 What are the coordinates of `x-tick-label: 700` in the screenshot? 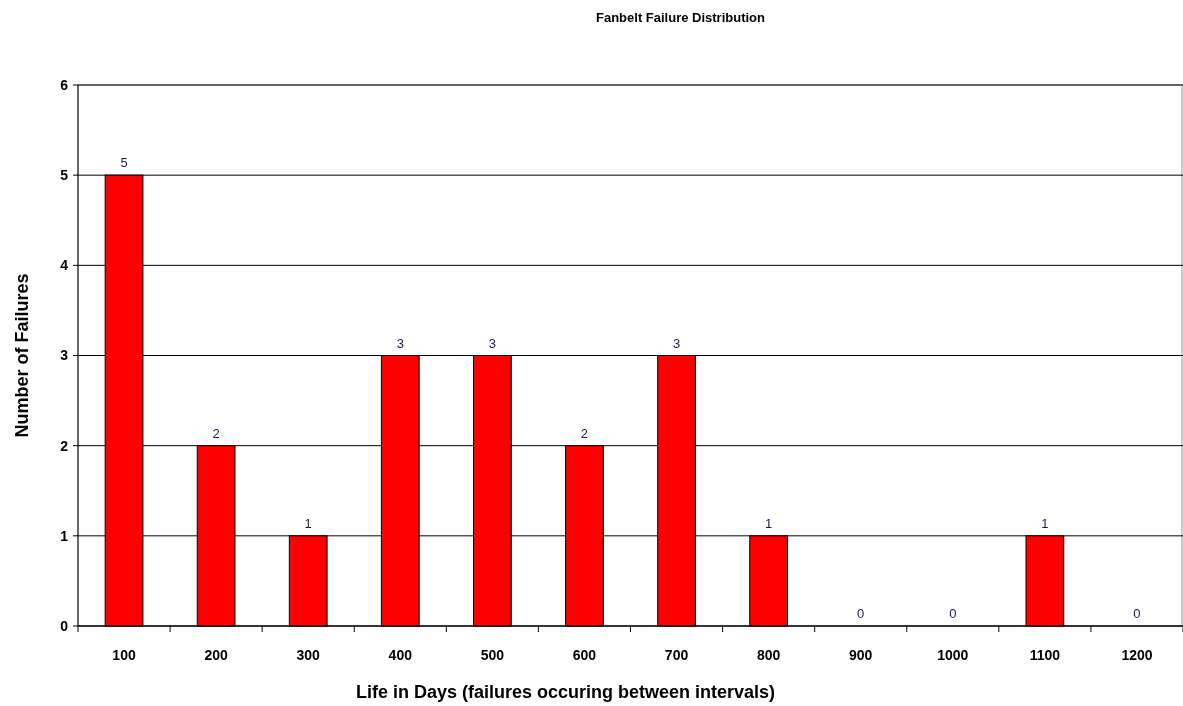 It's located at (676, 655).